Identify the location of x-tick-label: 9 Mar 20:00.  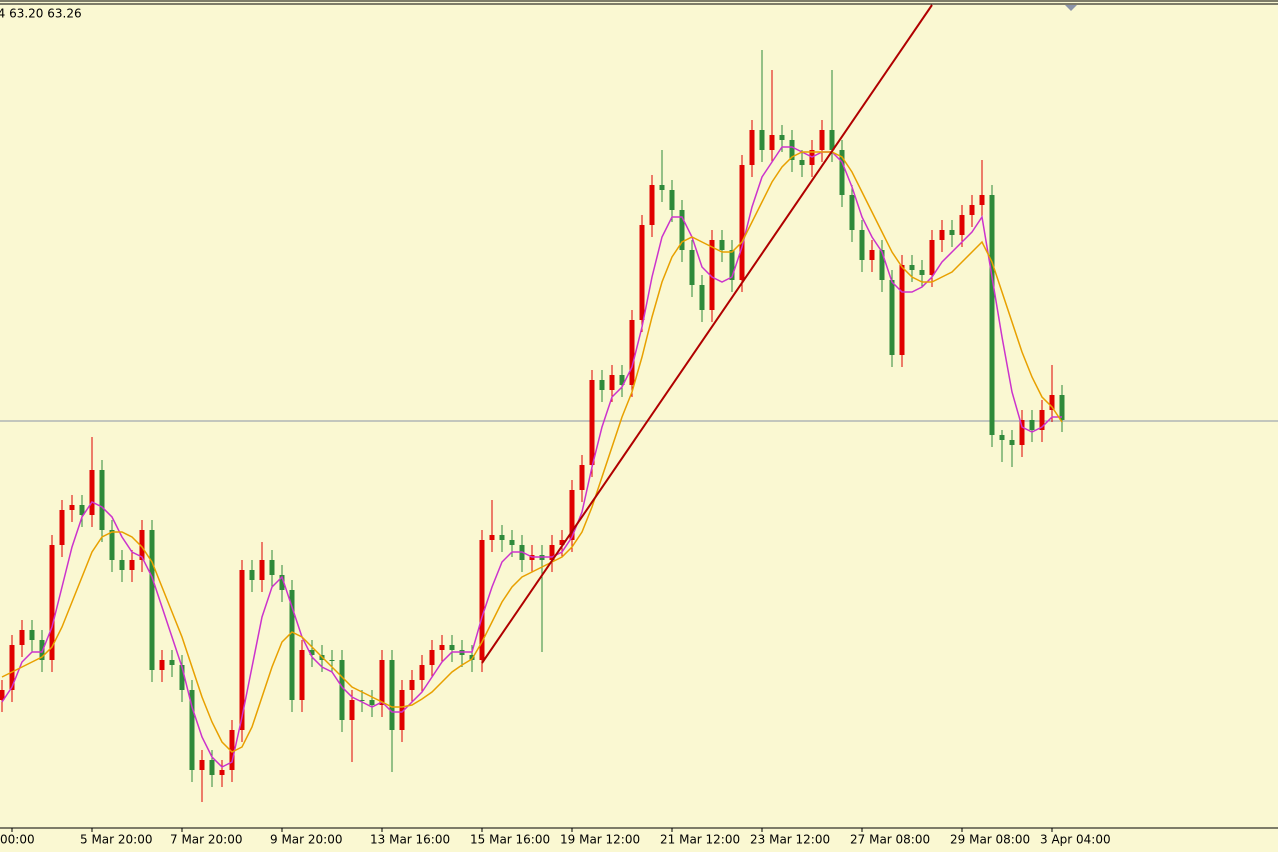
(306, 840).